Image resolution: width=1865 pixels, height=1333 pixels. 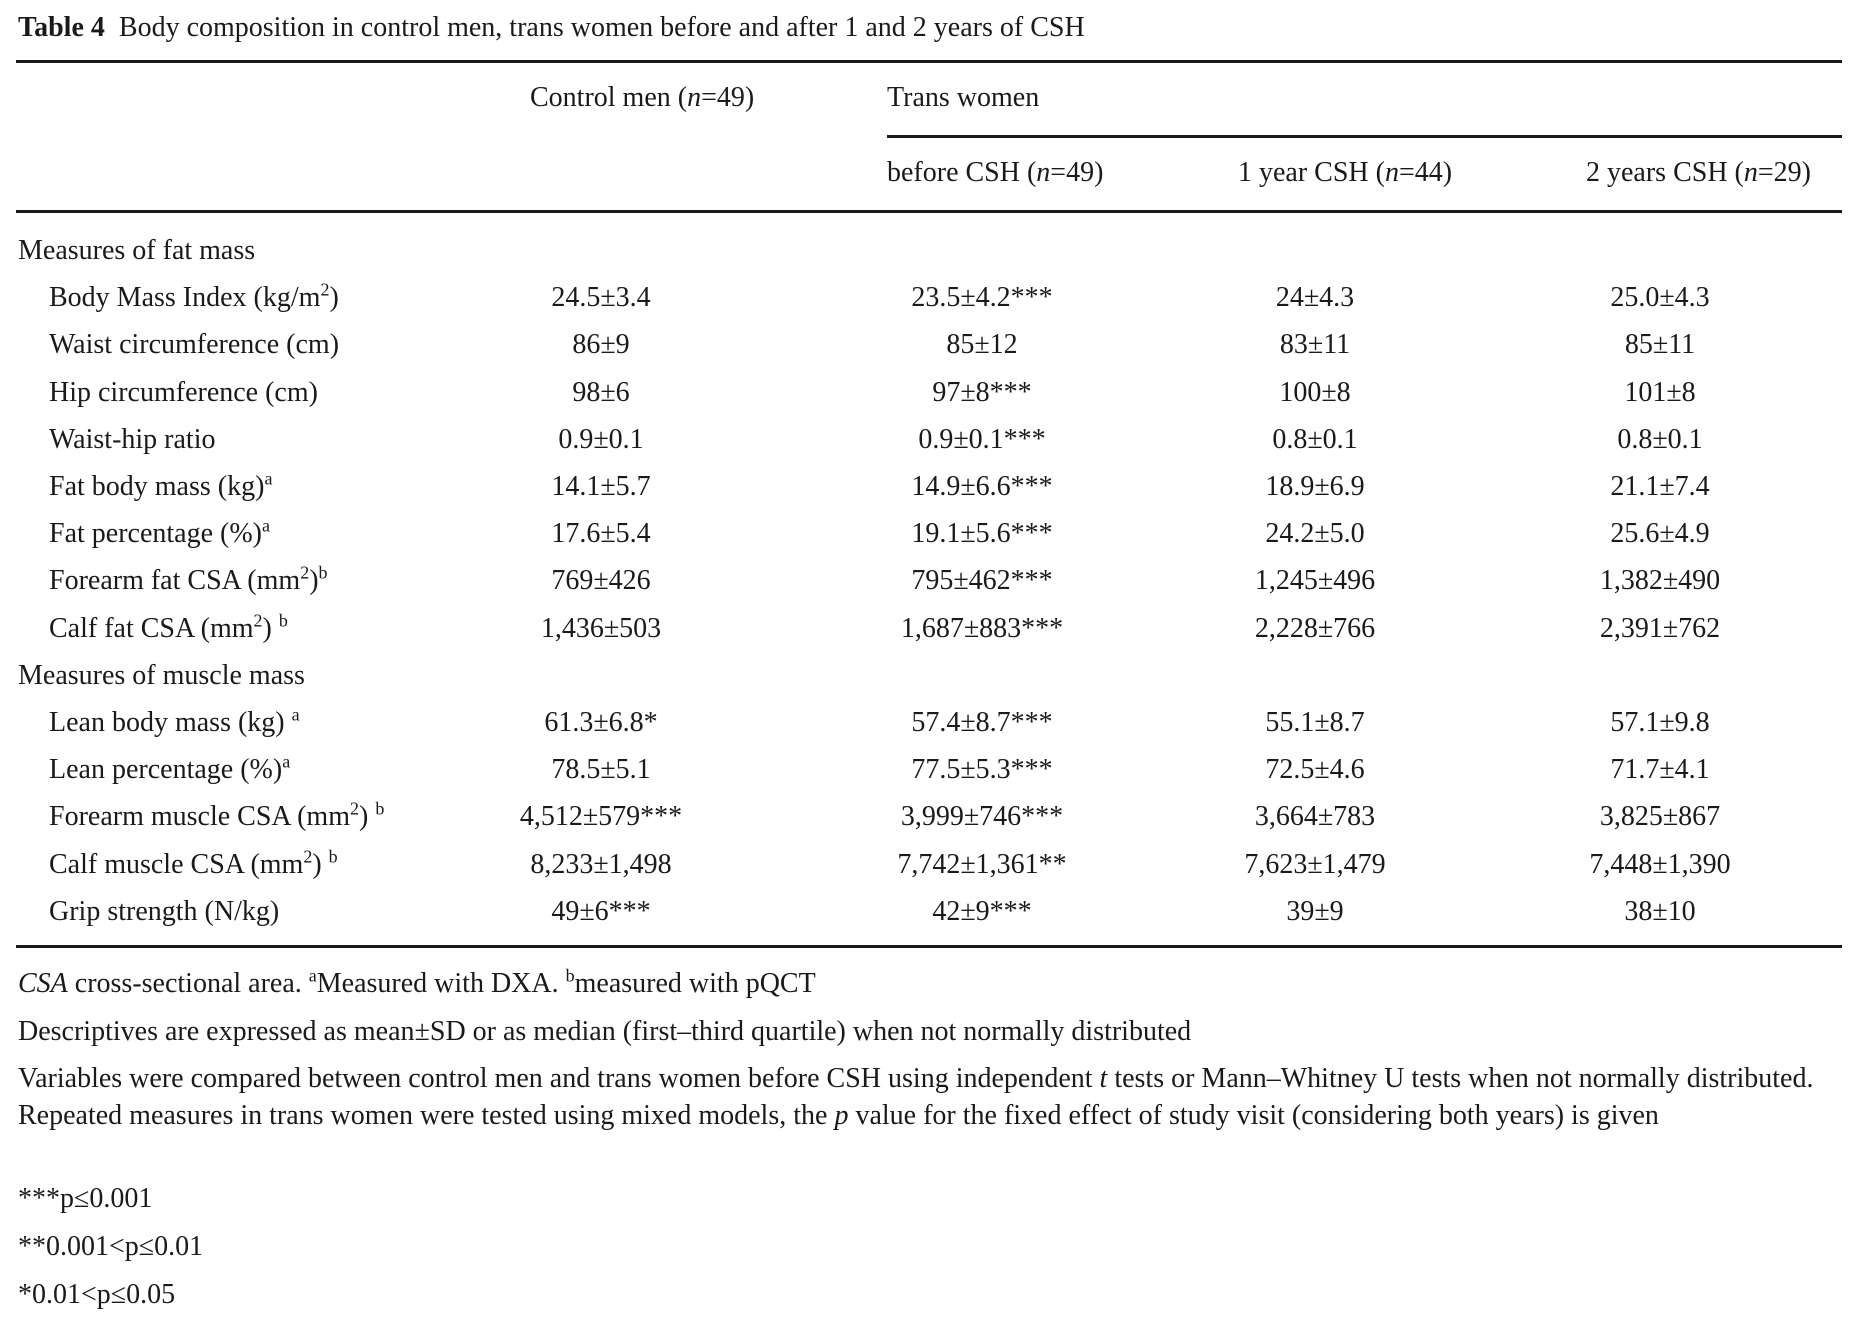 What do you see at coordinates (1660, 628) in the screenshot?
I see `table-cell: 2,391±762` at bounding box center [1660, 628].